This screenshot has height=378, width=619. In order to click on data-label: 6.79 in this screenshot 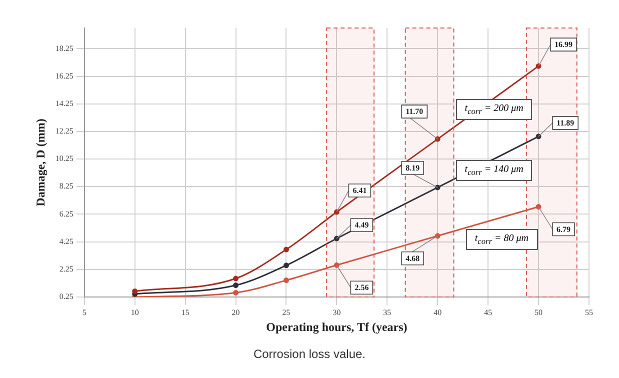, I will do `click(563, 229)`.